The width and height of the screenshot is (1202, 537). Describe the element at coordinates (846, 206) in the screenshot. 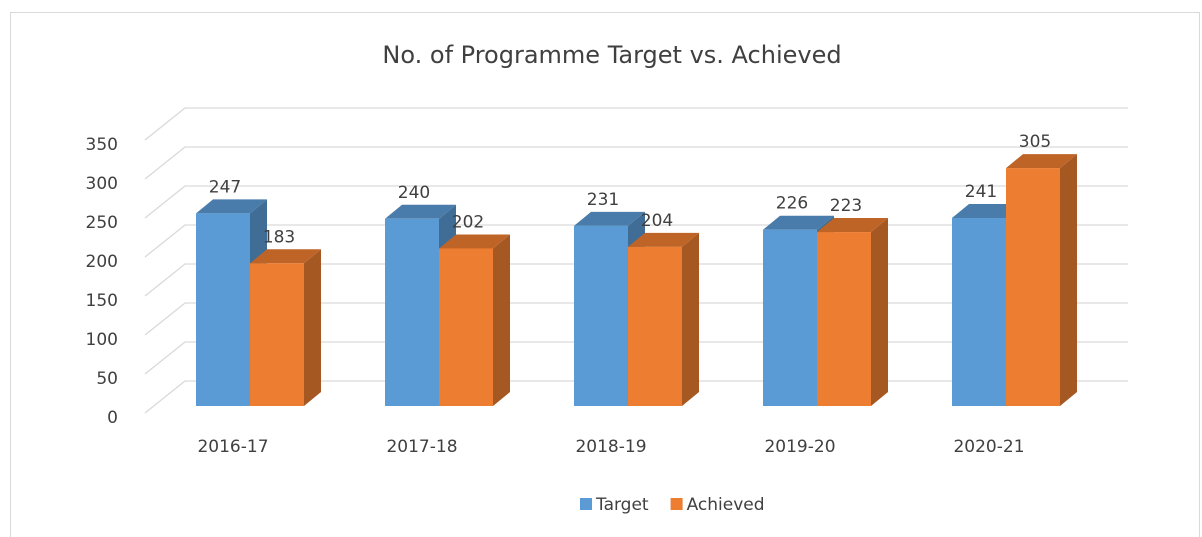

I see `data-label: 223` at that location.